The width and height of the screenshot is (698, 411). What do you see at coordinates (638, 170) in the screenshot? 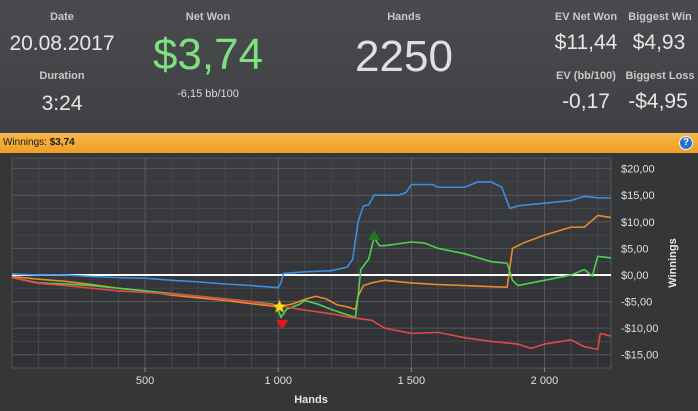
I see `y-tick-label: $20,00` at bounding box center [638, 170].